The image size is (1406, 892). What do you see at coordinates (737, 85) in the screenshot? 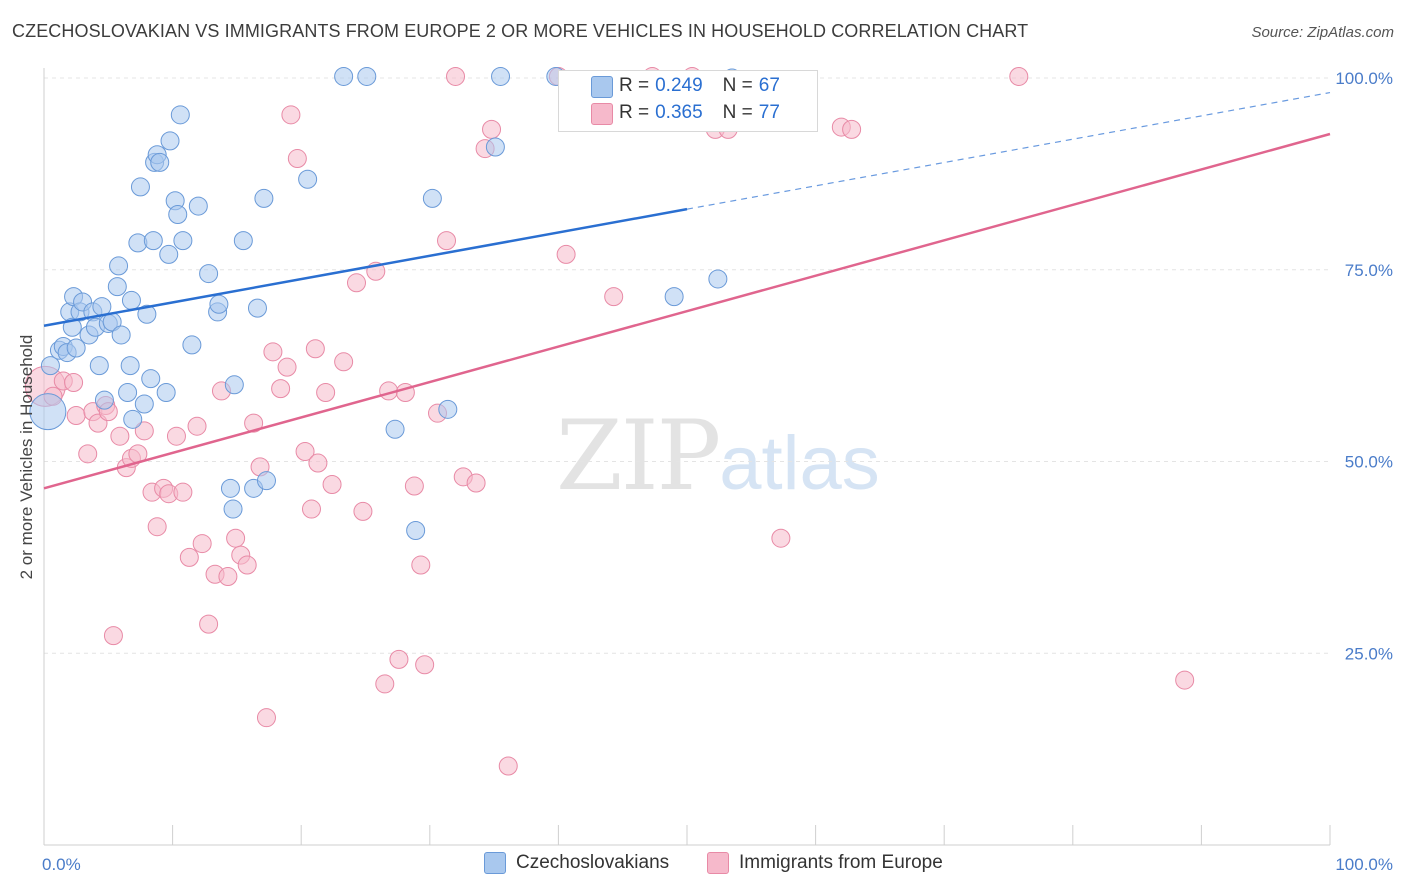
I see `legend-n-label: N =` at bounding box center [737, 85].